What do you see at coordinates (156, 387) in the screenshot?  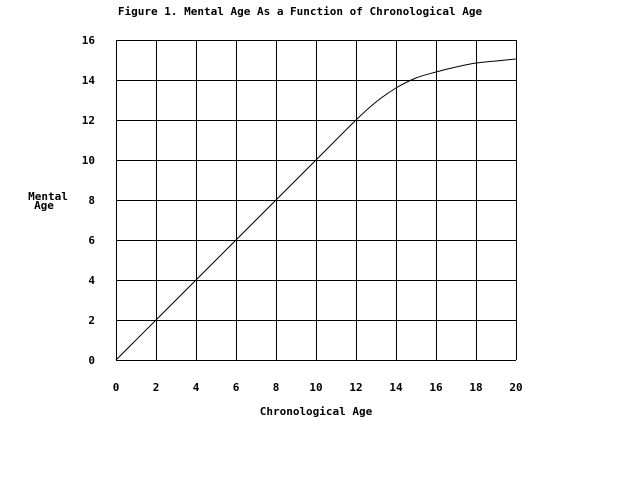 I see `x-tick-label: 2` at bounding box center [156, 387].